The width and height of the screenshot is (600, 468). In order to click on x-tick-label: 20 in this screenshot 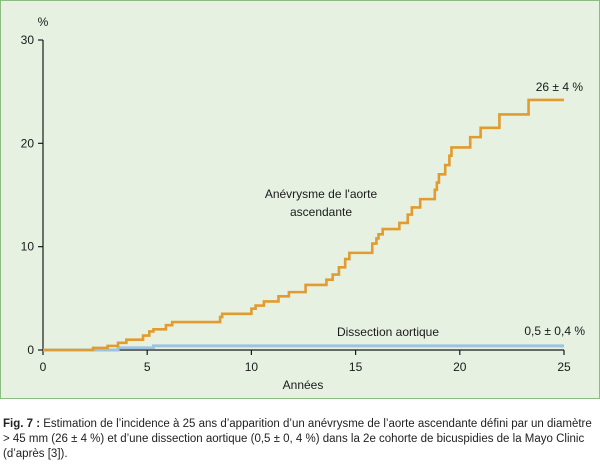, I will do `click(460, 367)`.